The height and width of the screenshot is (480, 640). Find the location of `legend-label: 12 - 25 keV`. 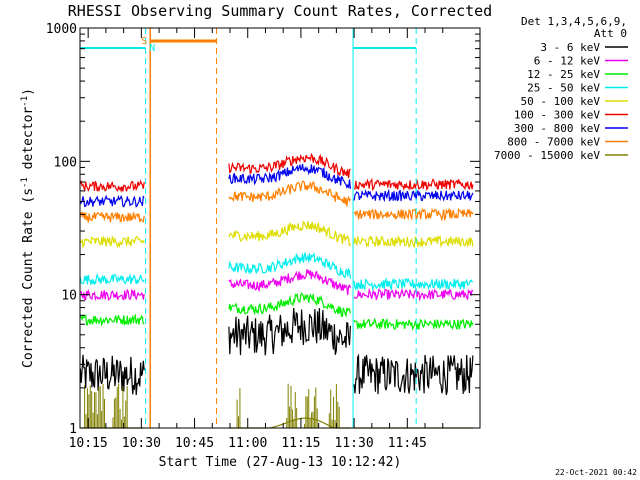

legend-label: 12 - 25 keV is located at coordinates (563, 74).